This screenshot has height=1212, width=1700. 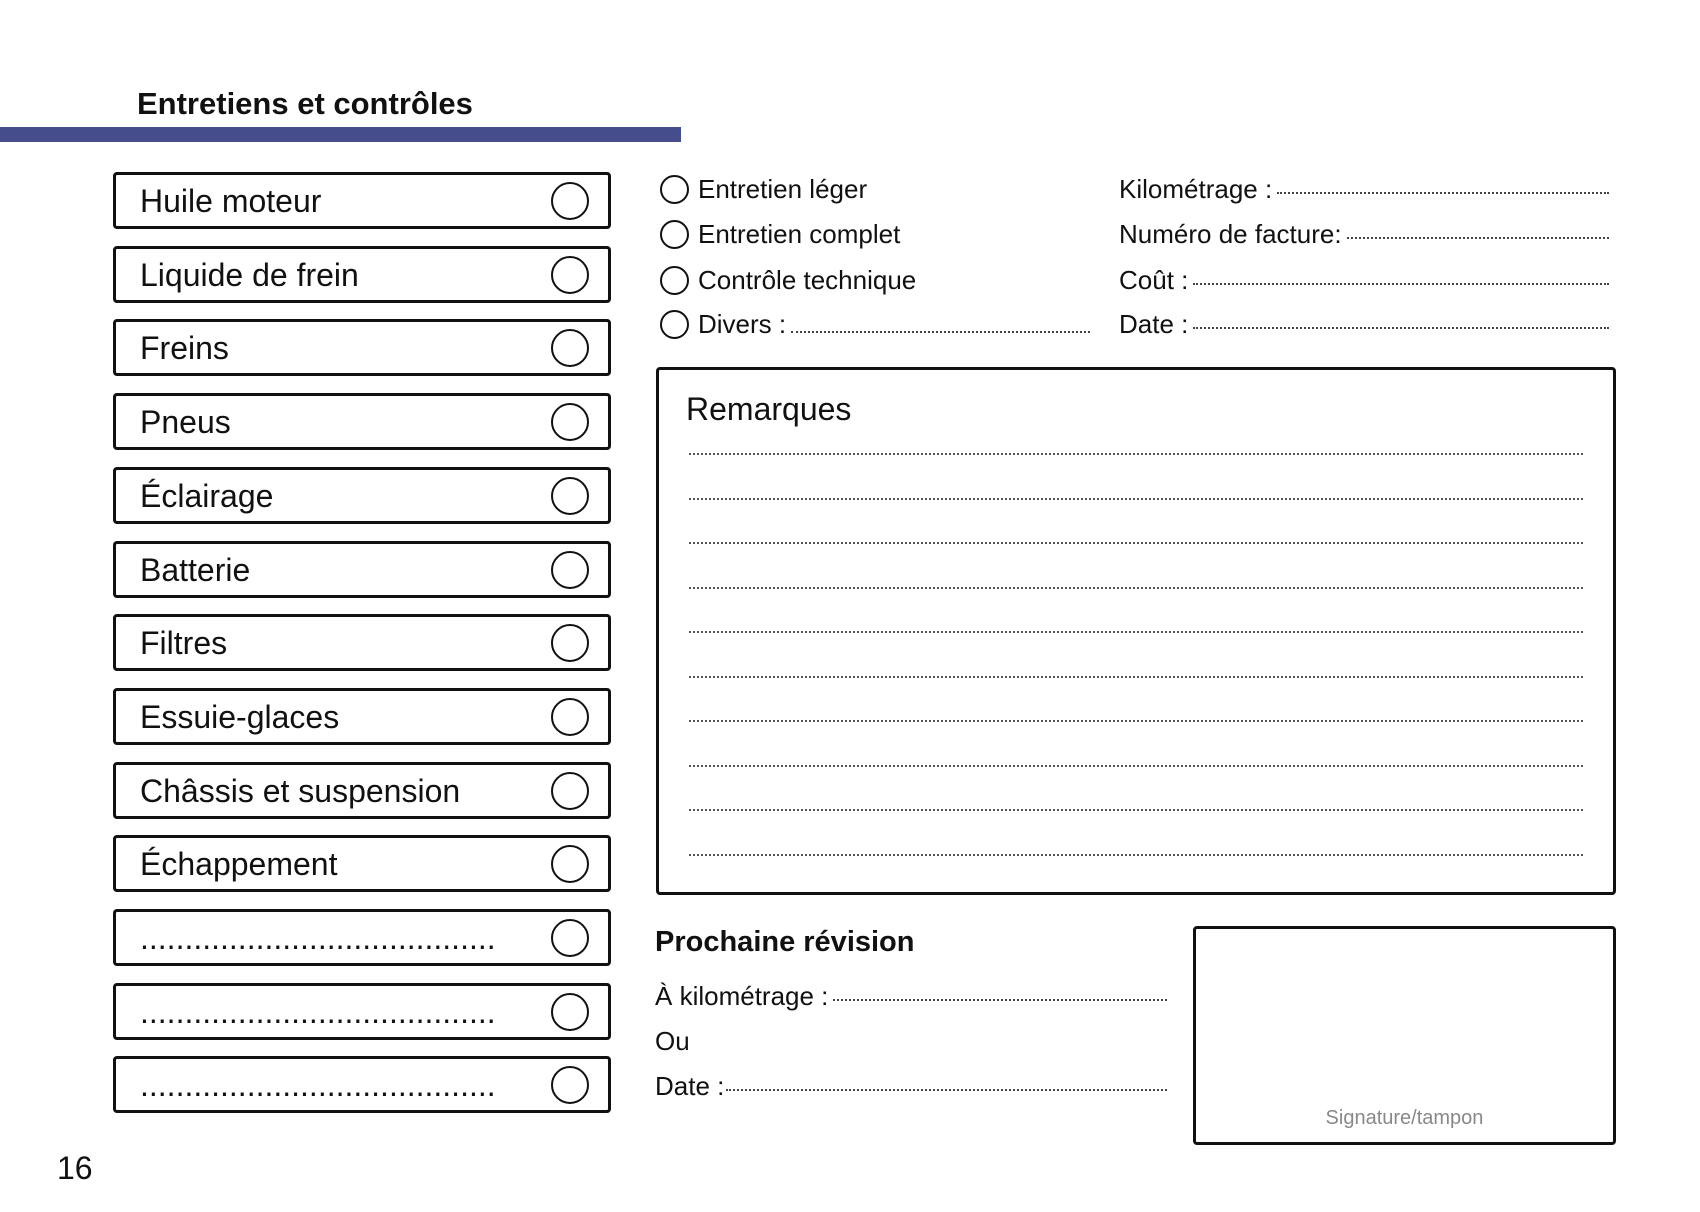 What do you see at coordinates (75, 1168) in the screenshot?
I see `page-number: 16` at bounding box center [75, 1168].